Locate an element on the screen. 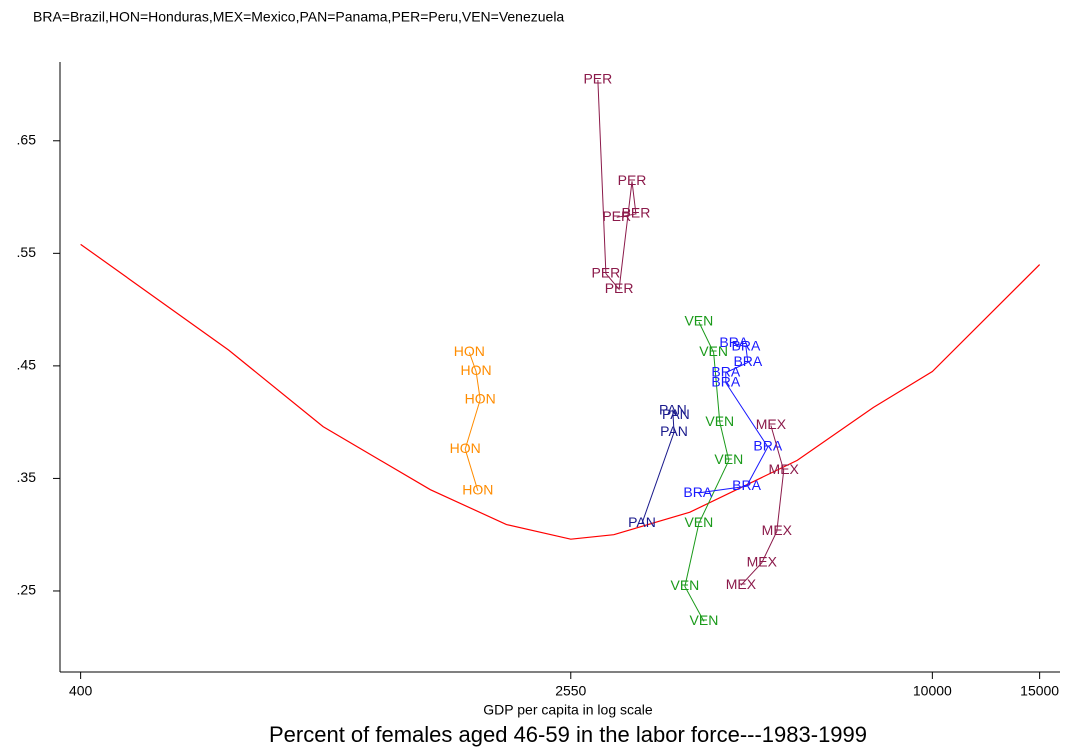 Image resolution: width=1067 pixels, height=751 pixels. x-tick-label: 2550 is located at coordinates (570, 691).